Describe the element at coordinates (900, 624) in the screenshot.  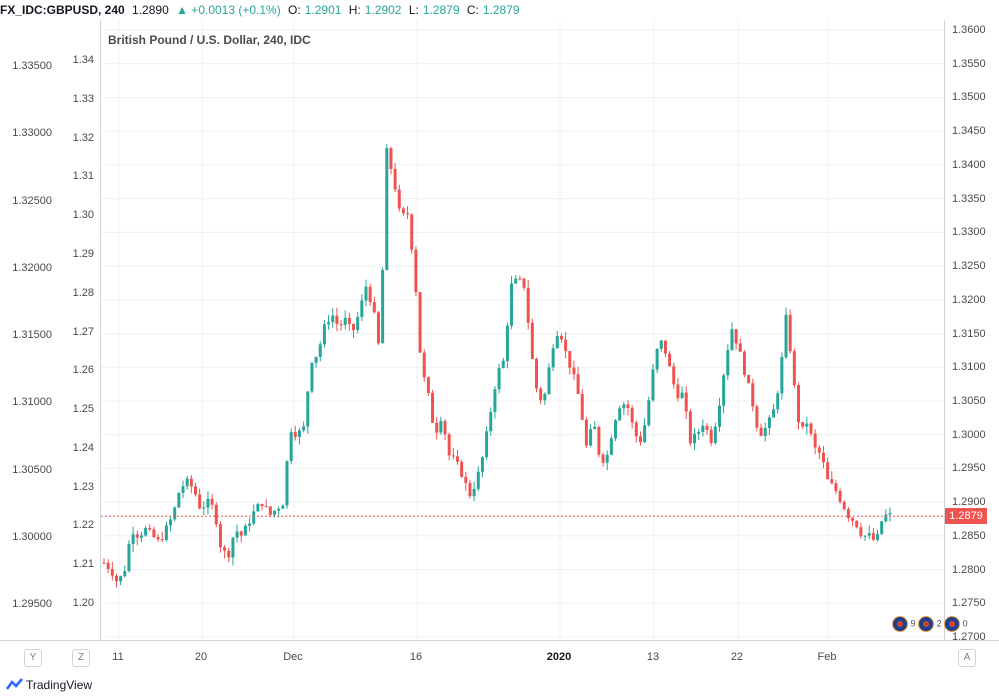
I see `gb-flag-icon` at that location.